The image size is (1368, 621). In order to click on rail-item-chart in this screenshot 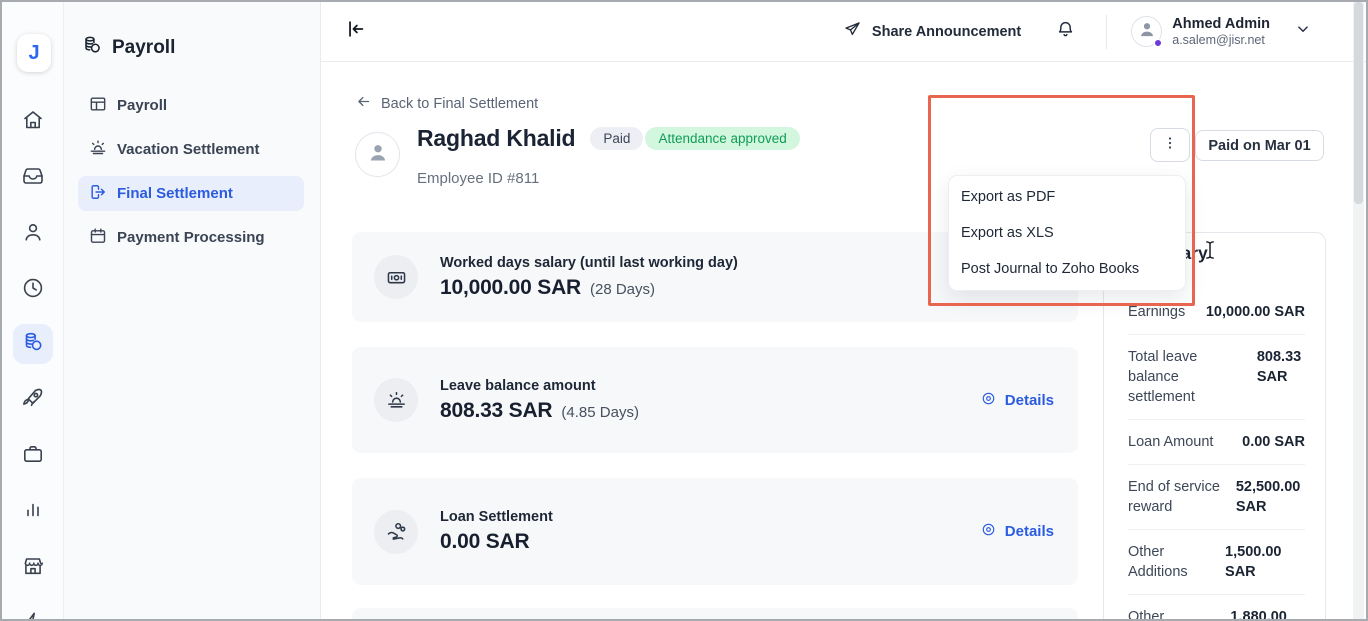, I will do `click(33, 512)`.